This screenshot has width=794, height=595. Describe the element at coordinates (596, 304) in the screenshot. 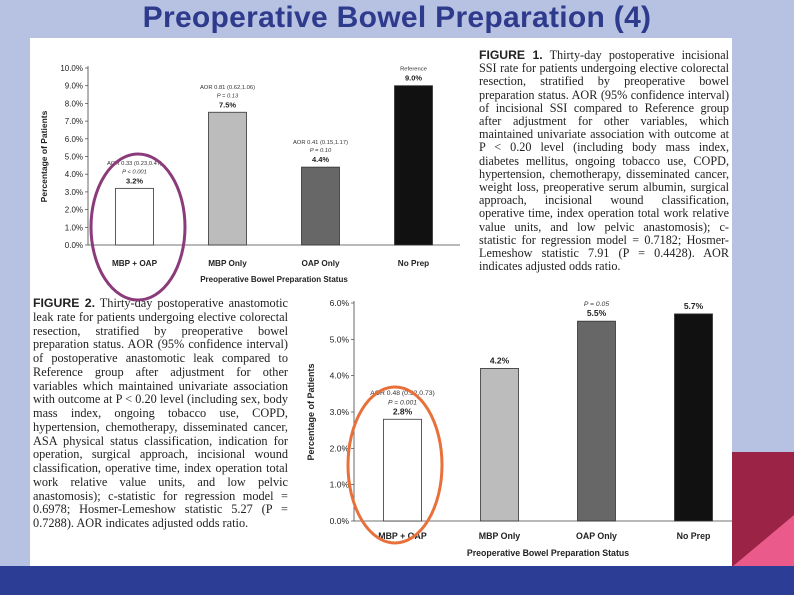

I see `aor-annotation: P = 0.05` at that location.